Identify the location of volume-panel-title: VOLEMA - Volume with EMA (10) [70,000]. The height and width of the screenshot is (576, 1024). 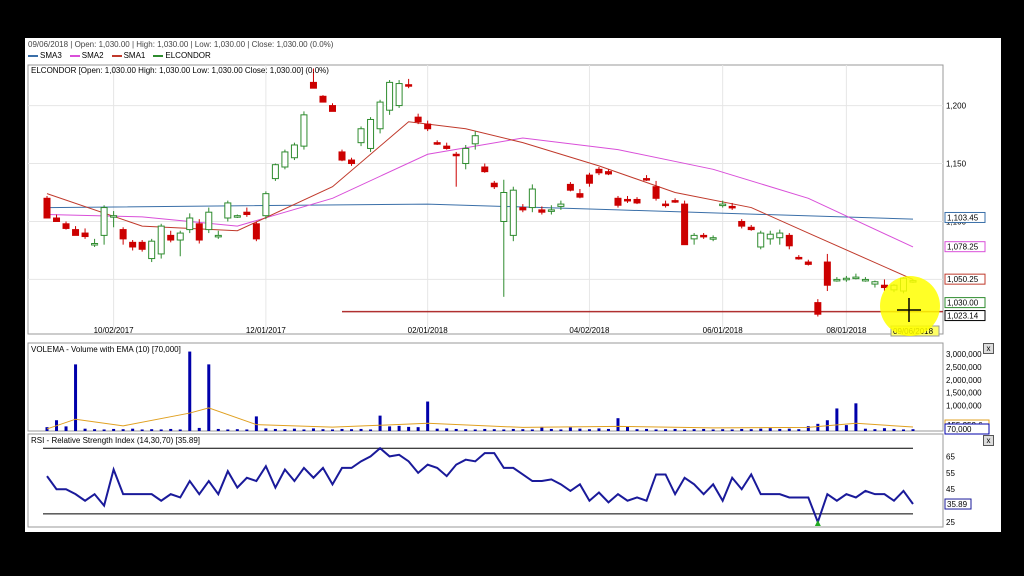
(106, 349).